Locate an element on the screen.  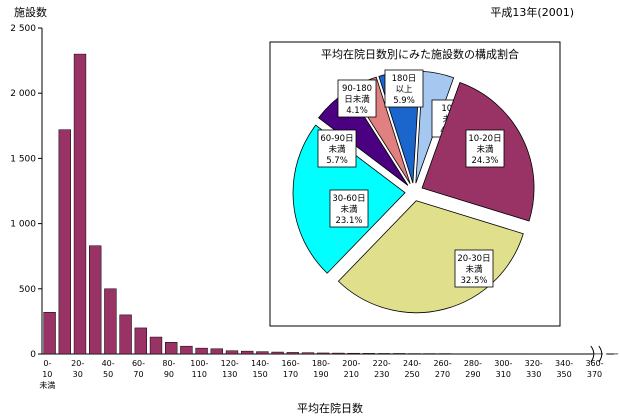
x-tick-label-line: 340- is located at coordinates (564, 363).